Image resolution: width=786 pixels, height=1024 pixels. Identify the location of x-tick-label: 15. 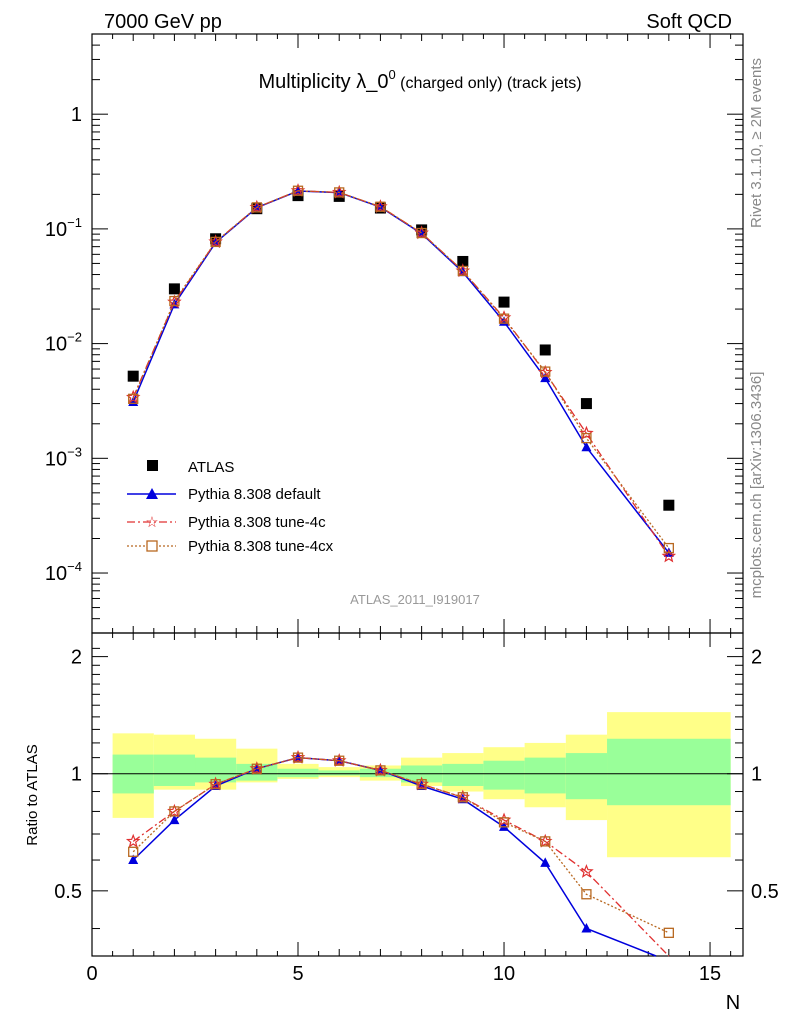
(710, 974).